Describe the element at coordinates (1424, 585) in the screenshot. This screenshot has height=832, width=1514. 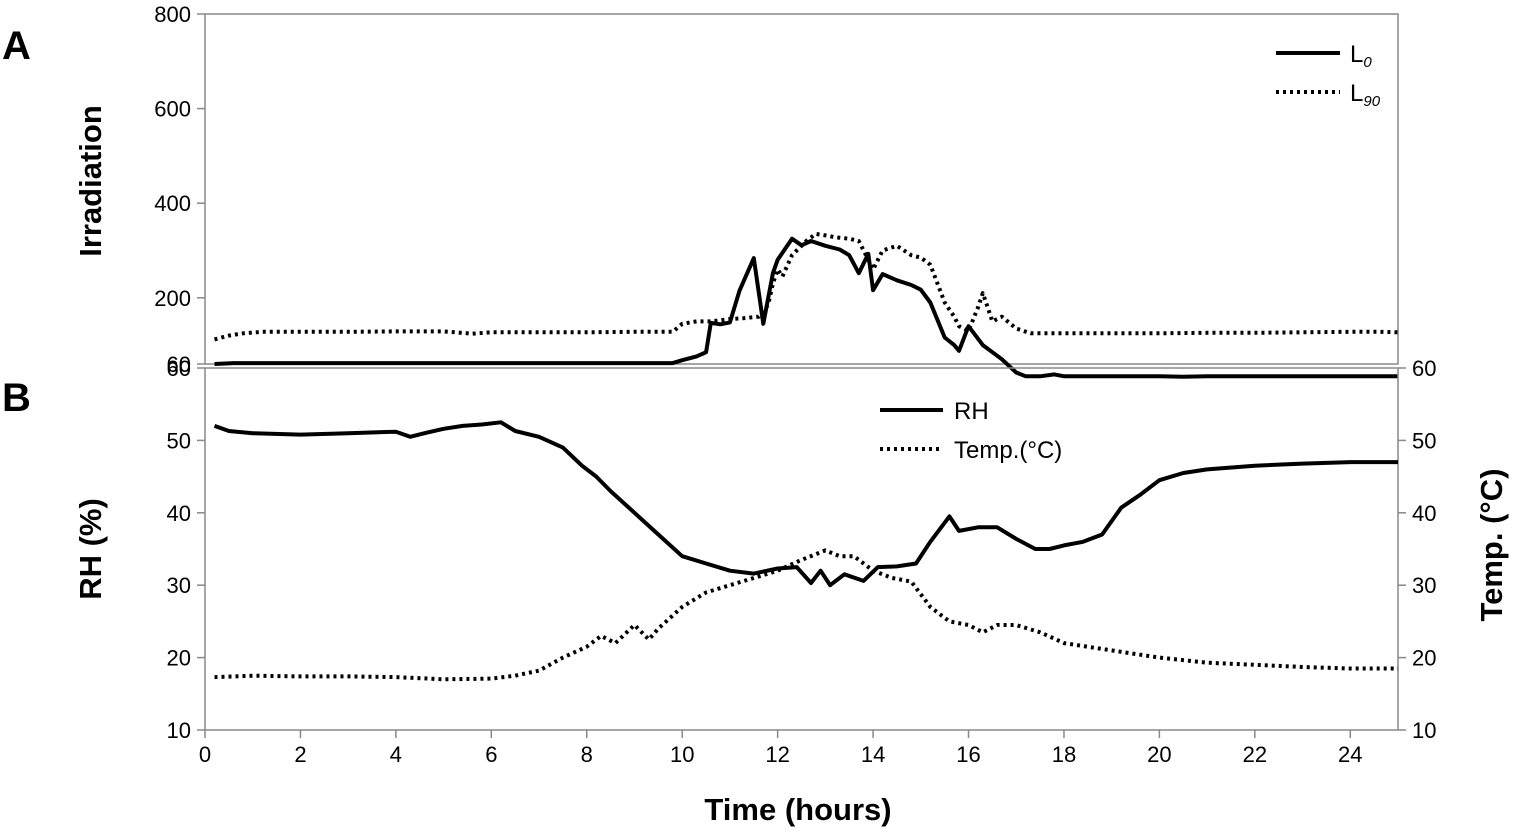
I see `panel-b-y-right-tick-label-2: 30` at that location.